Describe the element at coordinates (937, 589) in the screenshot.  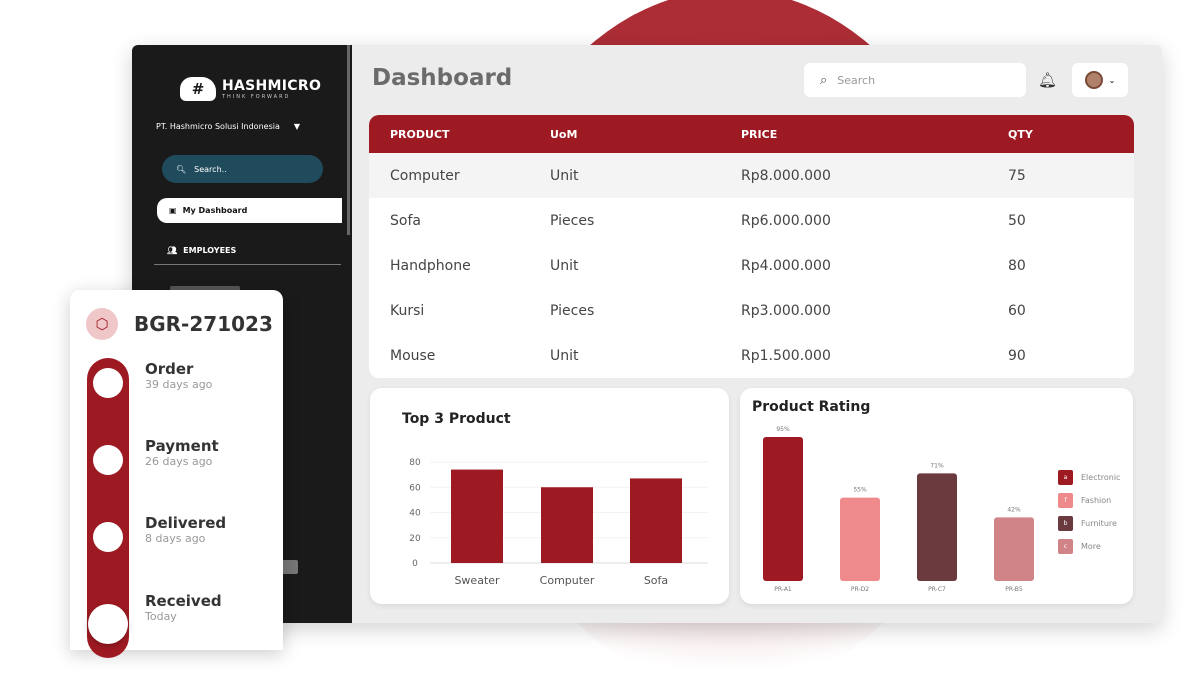
I see `x-tick-label: PR-C7` at that location.